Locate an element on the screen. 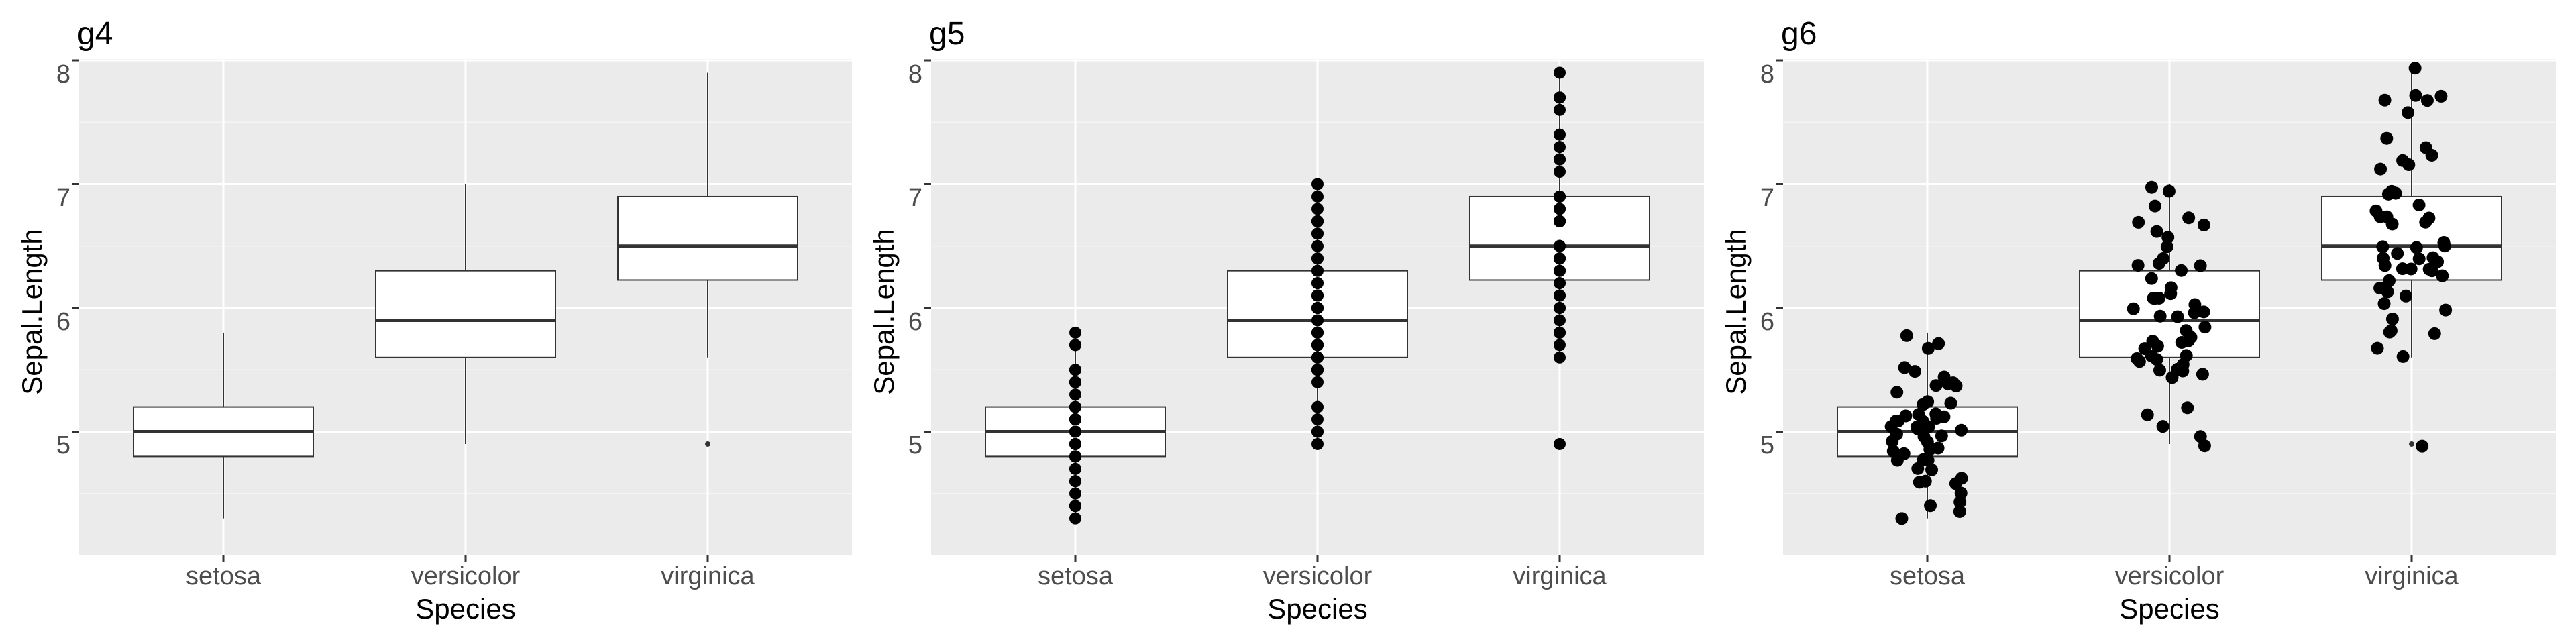 Image resolution: width=2576 pixels, height=644 pixels. outlier-point is located at coordinates (707, 444).